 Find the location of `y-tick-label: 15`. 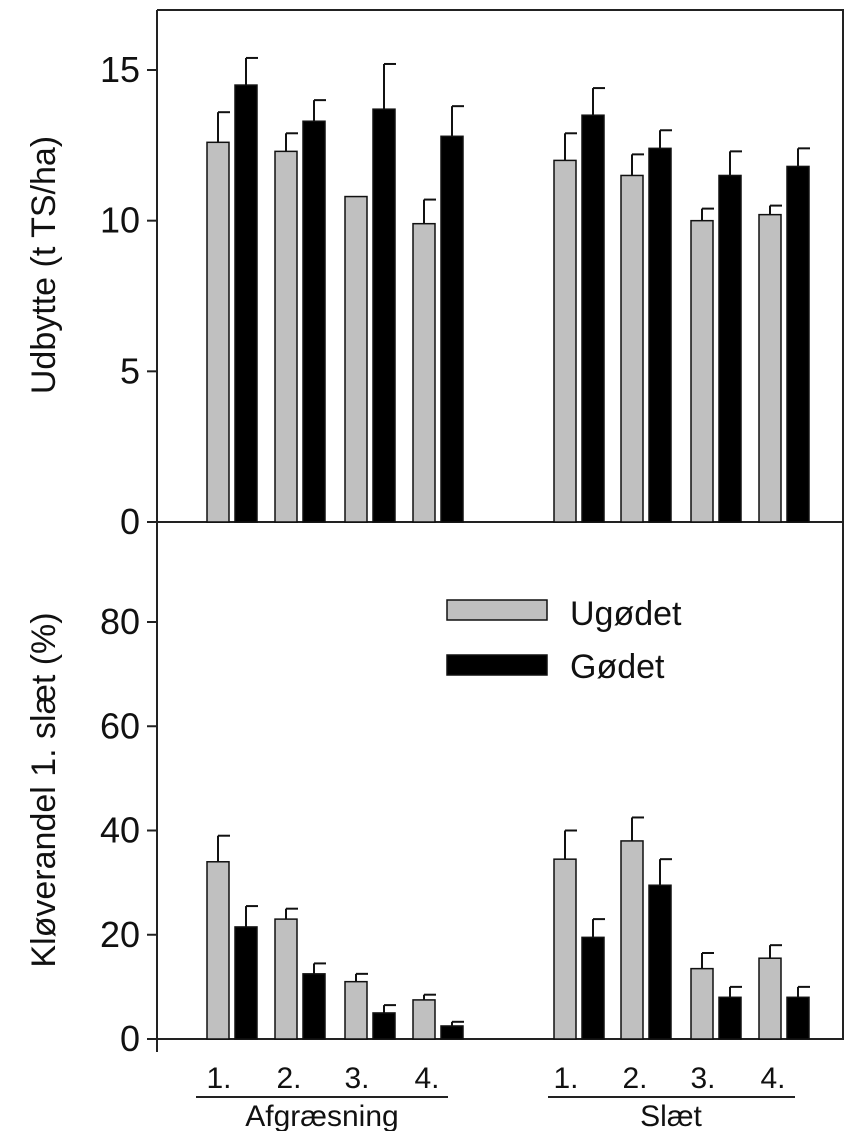

y-tick-label: 15 is located at coordinates (120, 69).